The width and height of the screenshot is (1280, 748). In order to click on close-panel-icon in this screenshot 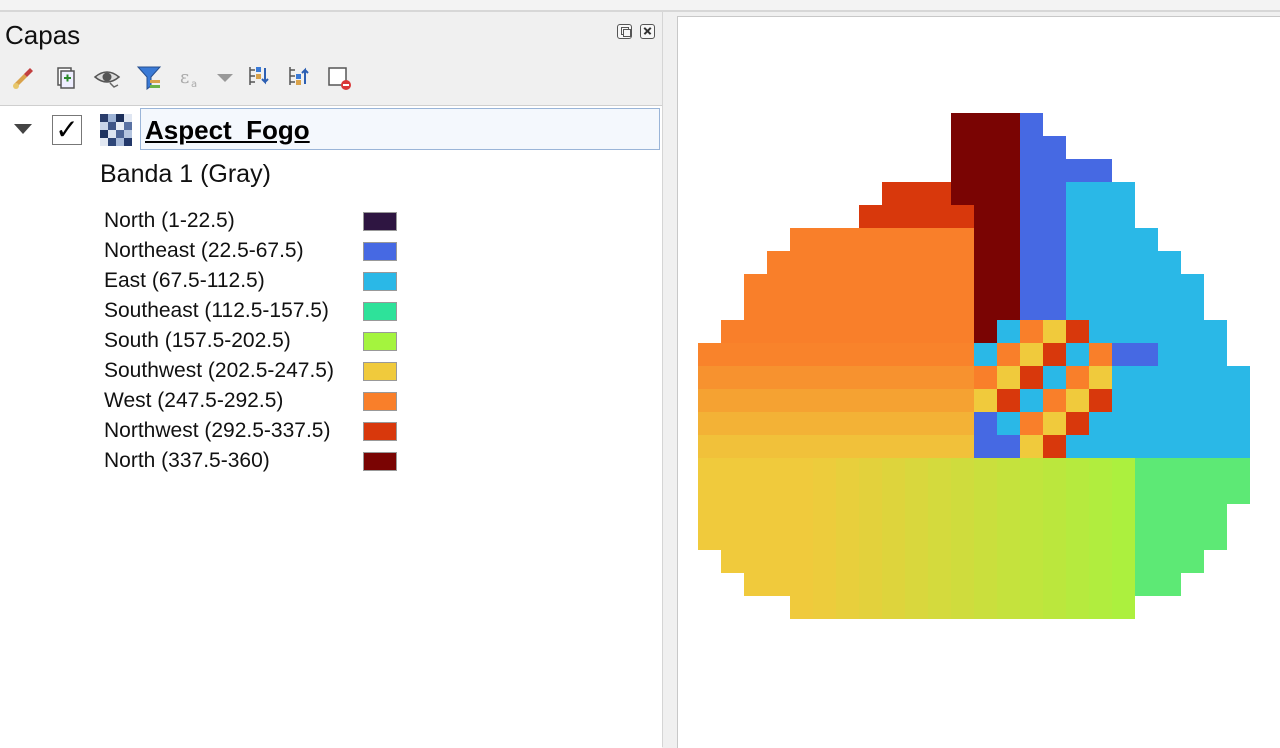, I will do `click(647, 31)`.